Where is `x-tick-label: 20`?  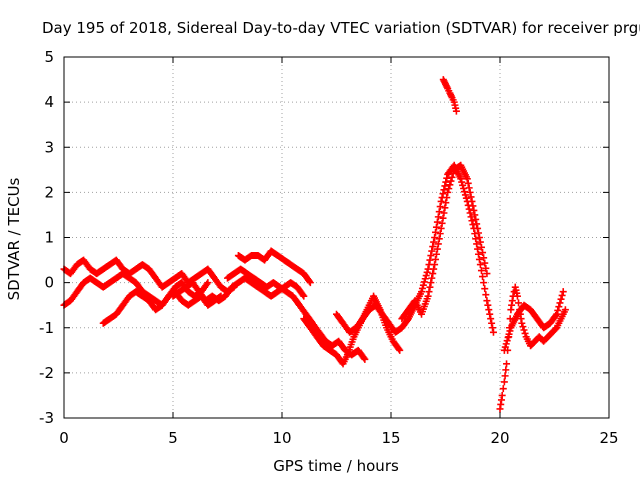
x-tick-label: 20 is located at coordinates (499, 438).